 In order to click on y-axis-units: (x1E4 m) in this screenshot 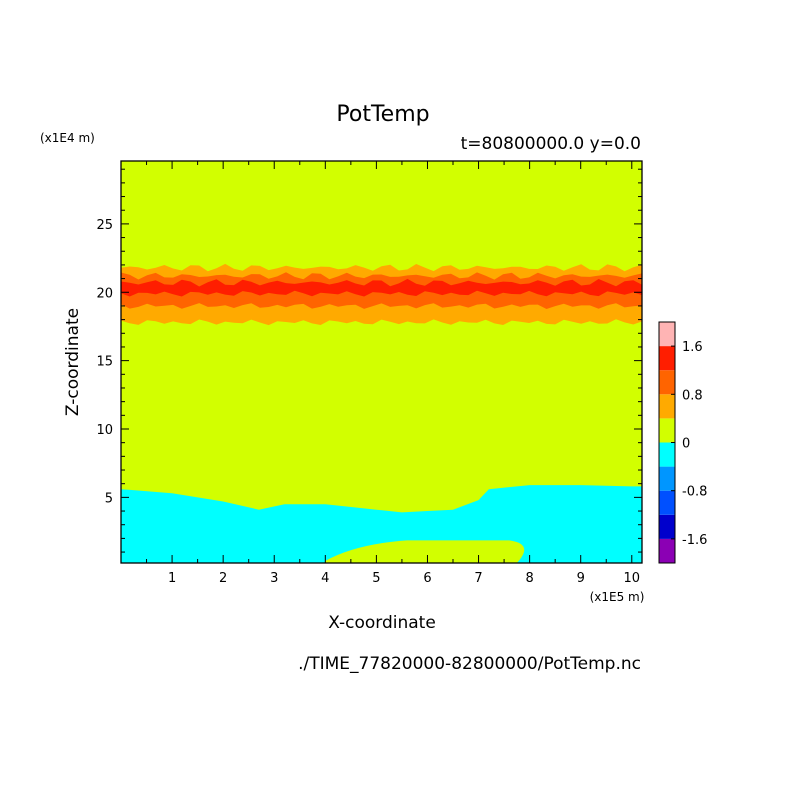, I will do `click(67, 138)`.